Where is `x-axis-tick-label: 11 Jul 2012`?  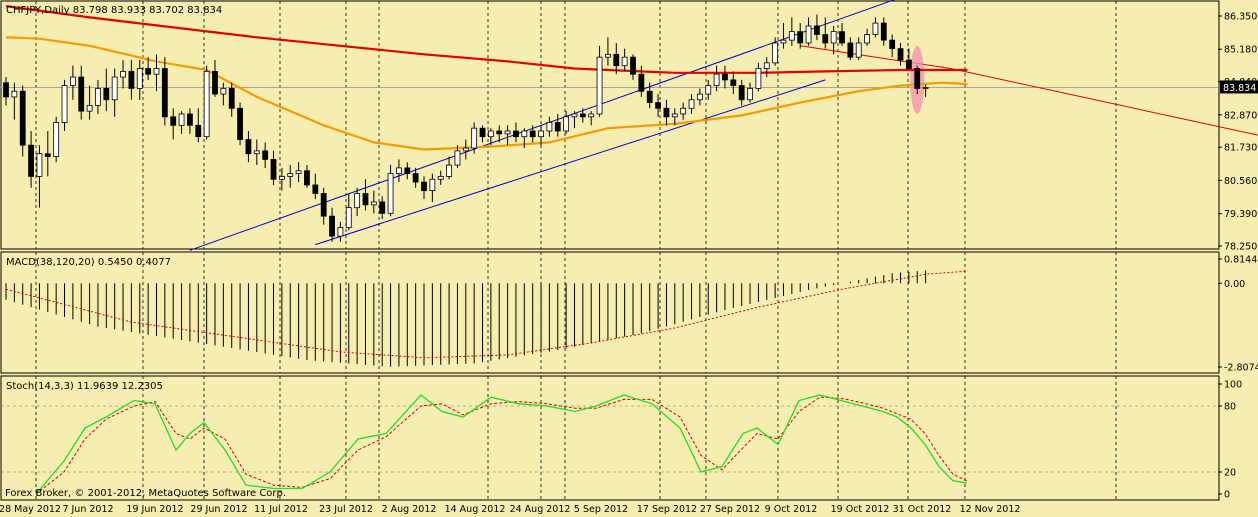
x-axis-tick-label: 11 Jul 2012 is located at coordinates (281, 509).